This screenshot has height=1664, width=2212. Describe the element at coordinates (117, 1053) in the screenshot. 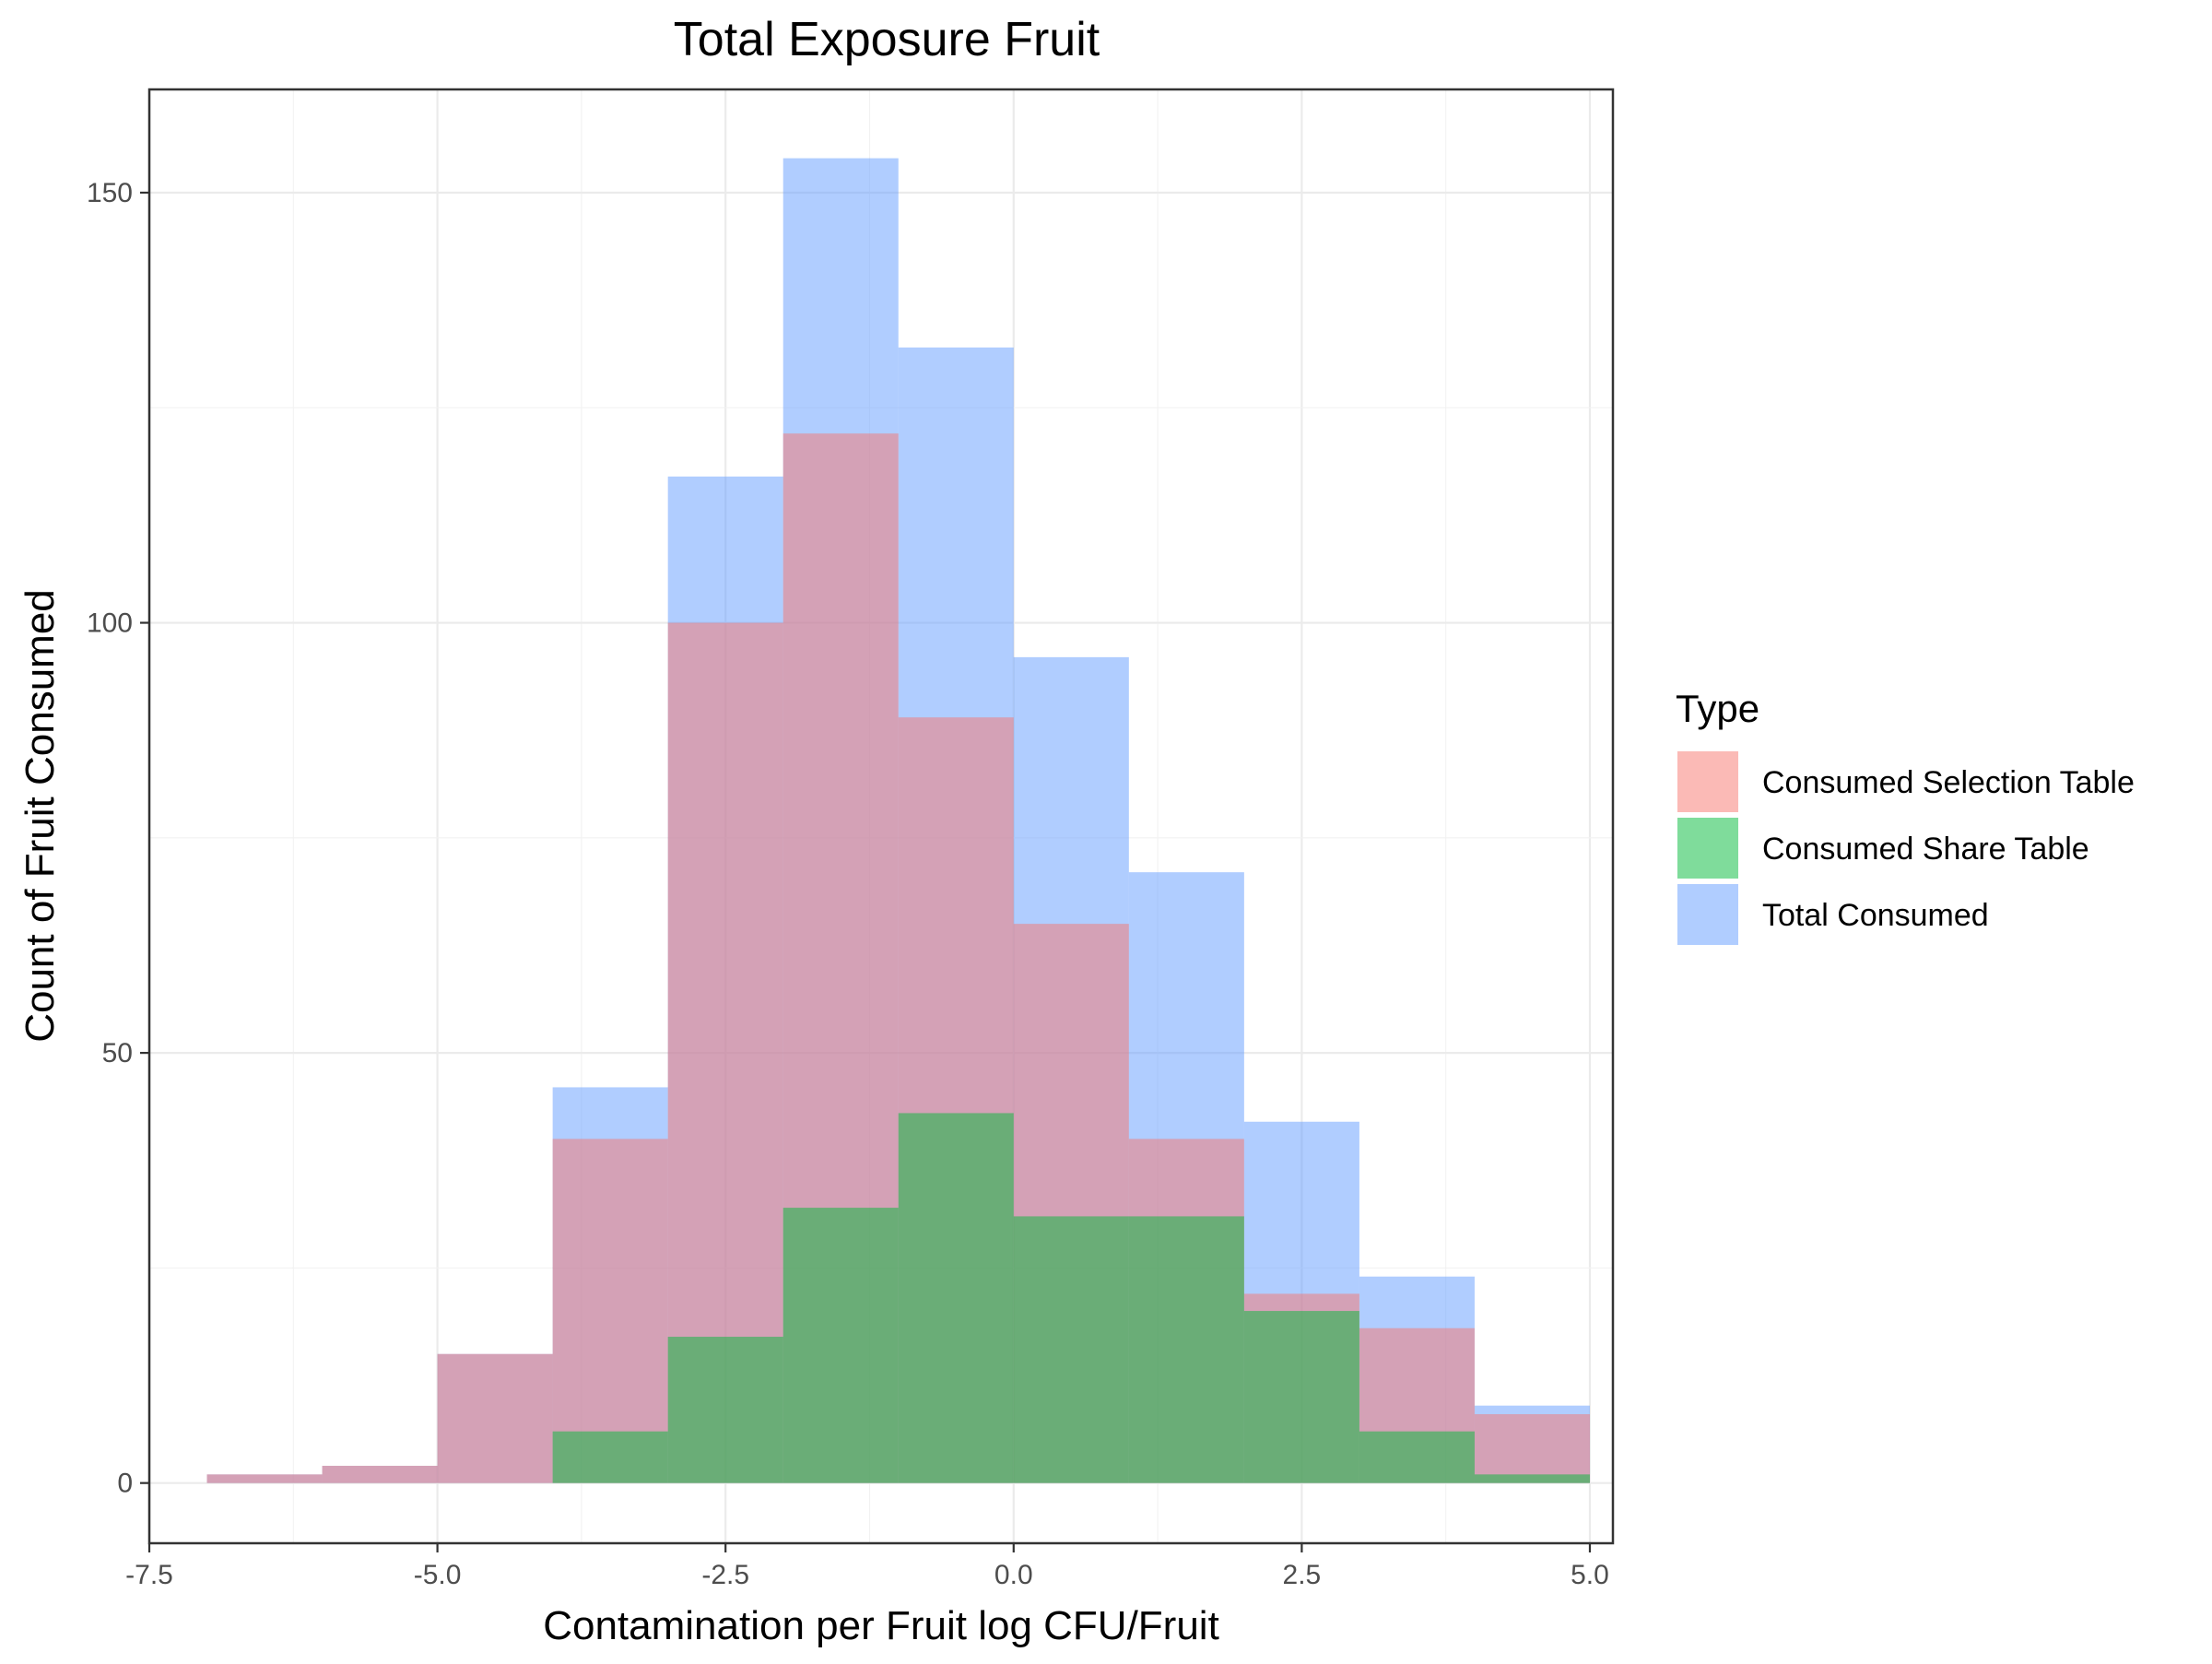

I see `y-tick-label: 50` at that location.